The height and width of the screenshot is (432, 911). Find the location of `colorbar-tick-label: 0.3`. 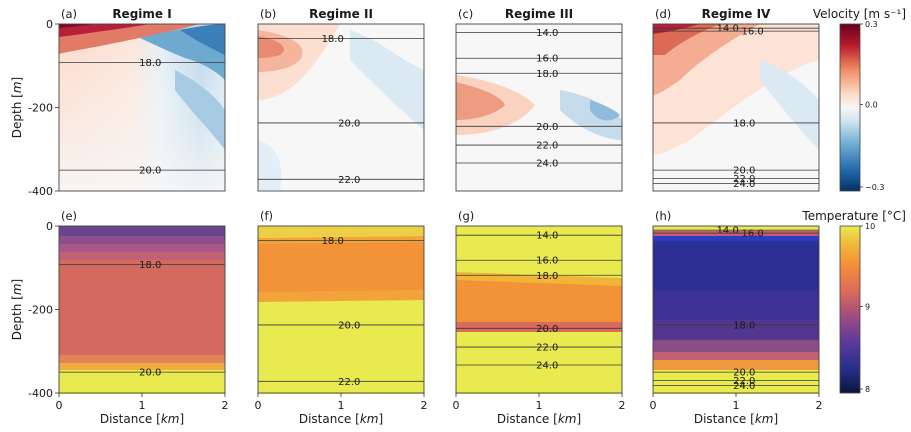

colorbar-tick-label: 0.3 is located at coordinates (871, 24).